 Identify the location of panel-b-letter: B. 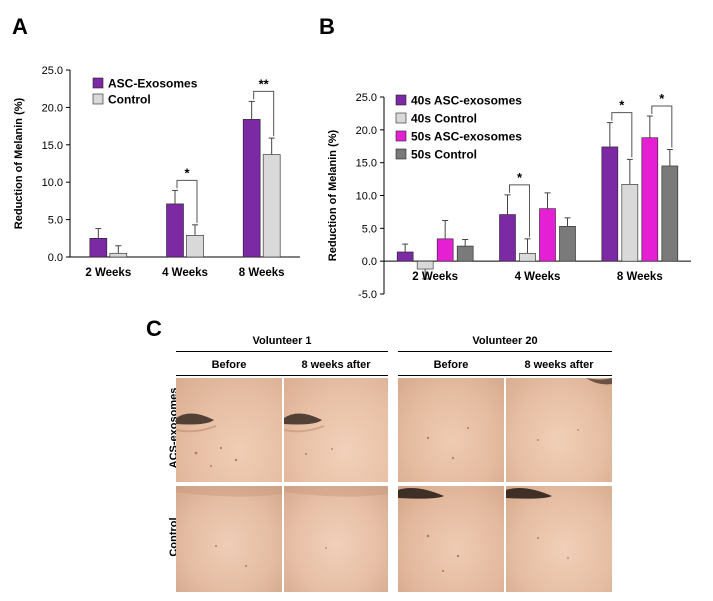
(327, 26).